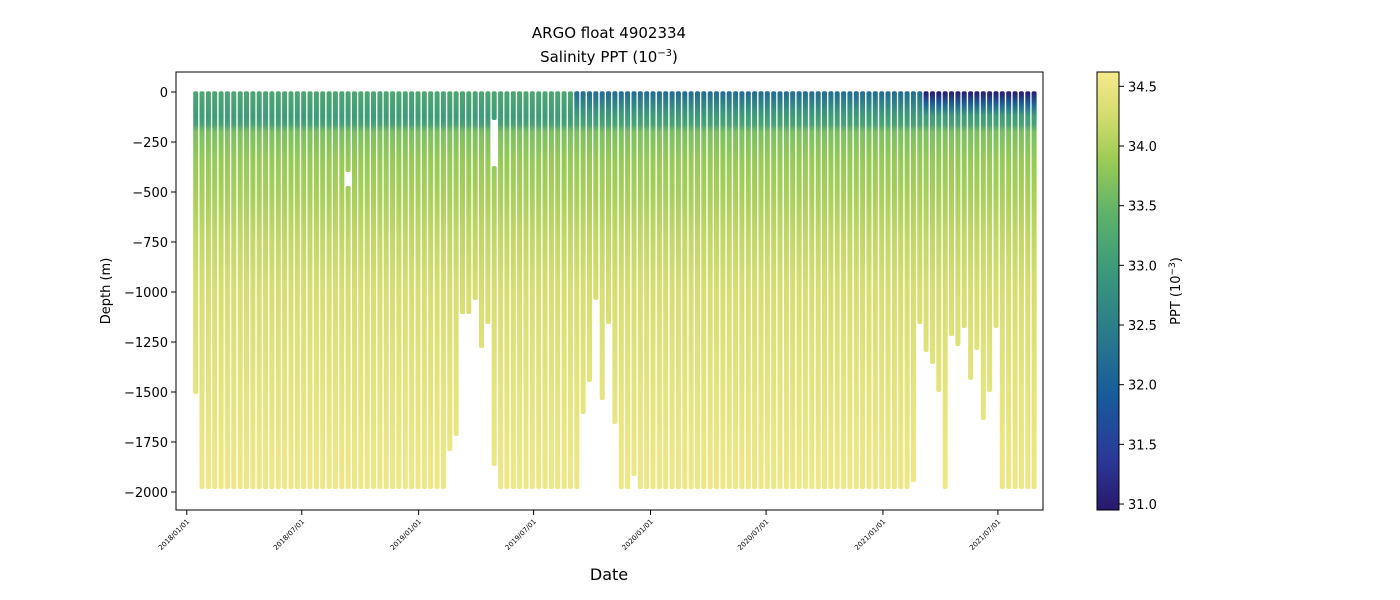 The image size is (1400, 600). Describe the element at coordinates (609, 33) in the screenshot. I see `chart-title: ARGO float 4902334` at that location.